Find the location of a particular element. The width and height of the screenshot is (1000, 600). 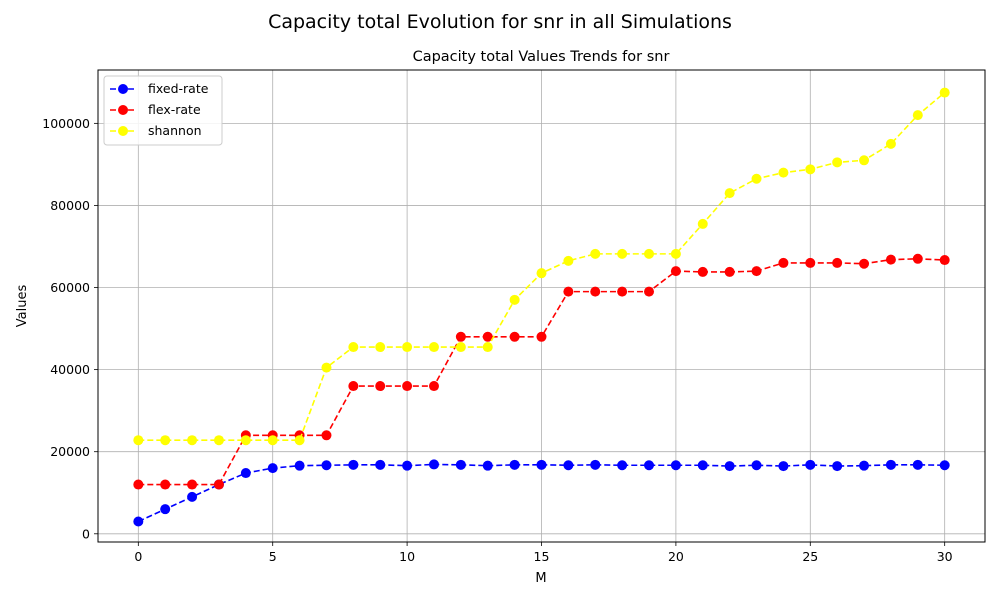

x-tick-label: 30 is located at coordinates (945, 556).